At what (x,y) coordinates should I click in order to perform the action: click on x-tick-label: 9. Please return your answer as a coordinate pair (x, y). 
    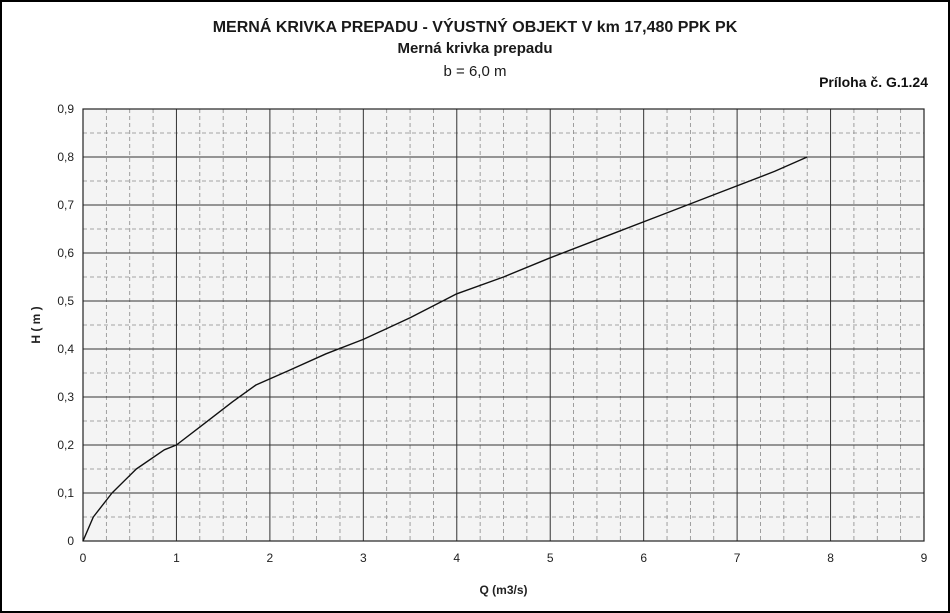
    Looking at the image, I should click on (924, 558).